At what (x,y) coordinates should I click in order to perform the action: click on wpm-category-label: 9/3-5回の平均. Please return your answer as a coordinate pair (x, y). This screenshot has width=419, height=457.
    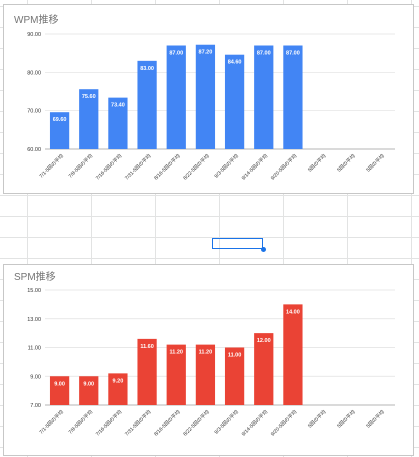
    Looking at the image, I should click on (226, 165).